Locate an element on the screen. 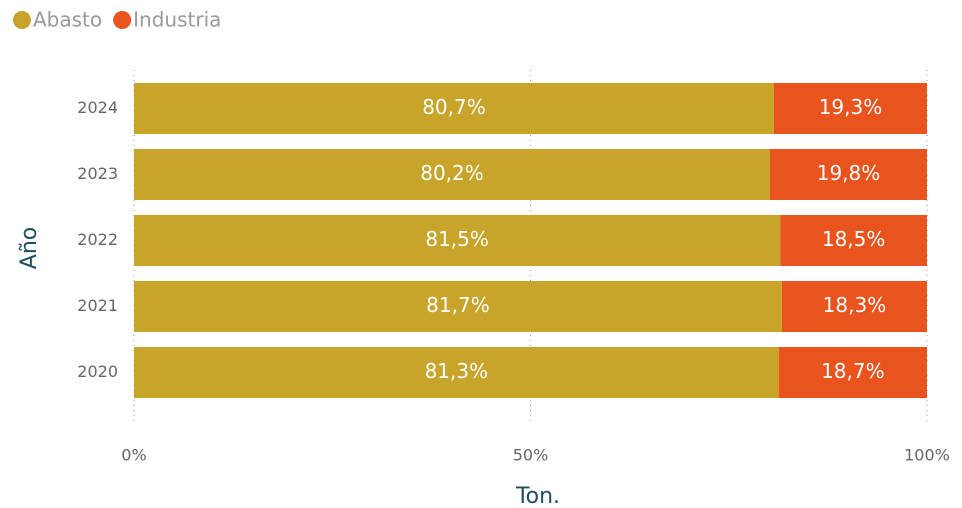 The image size is (962, 508). y-tick-label: 2021 is located at coordinates (97, 305).